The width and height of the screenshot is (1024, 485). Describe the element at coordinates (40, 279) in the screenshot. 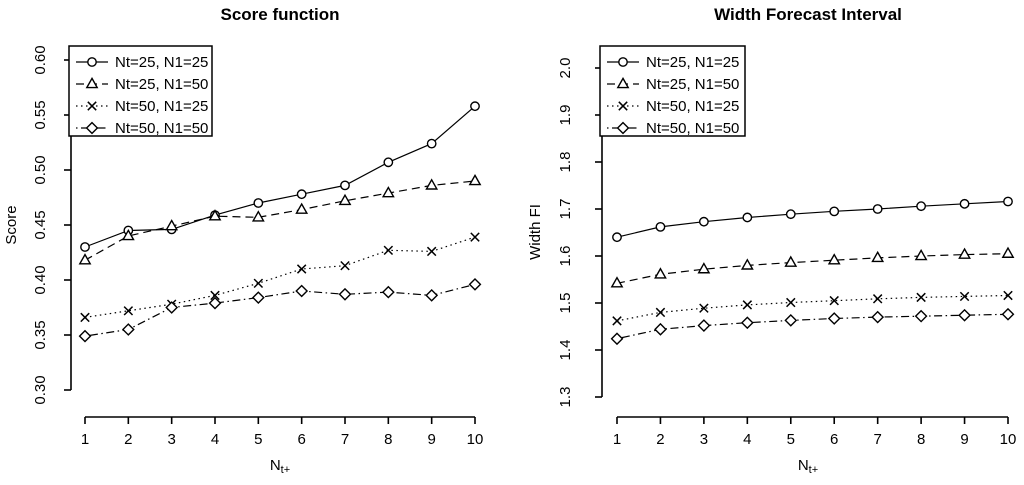

I see `y-tick-label: 0.40` at that location.